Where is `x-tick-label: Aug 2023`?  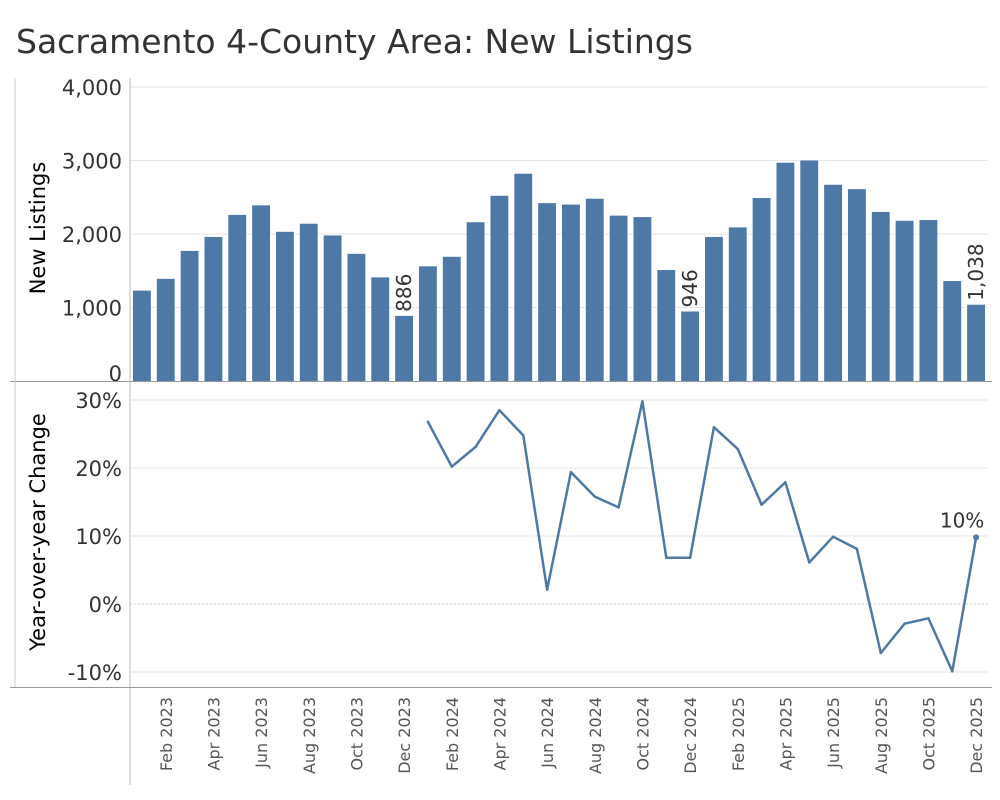
x-tick-label: Aug 2023 is located at coordinates (309, 735).